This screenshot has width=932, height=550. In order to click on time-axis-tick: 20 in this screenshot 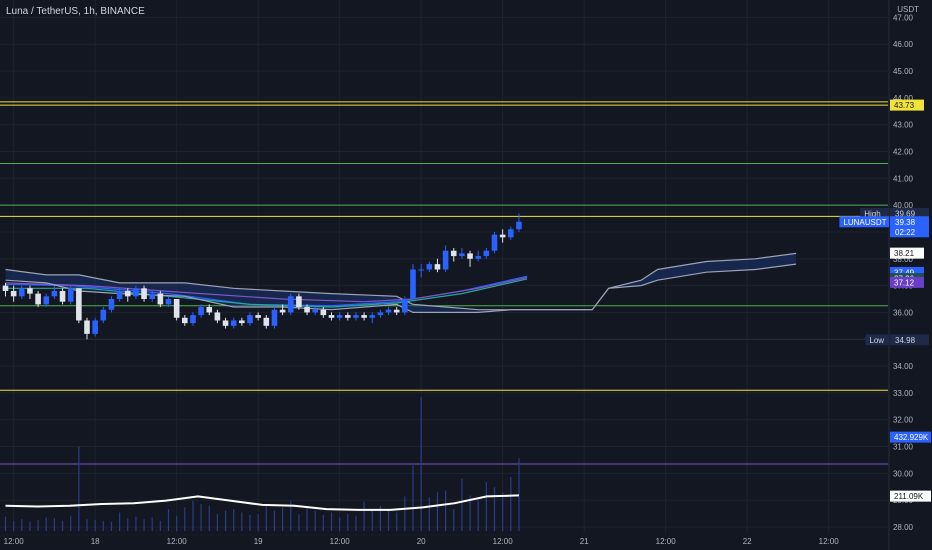, I will do `click(421, 541)`.